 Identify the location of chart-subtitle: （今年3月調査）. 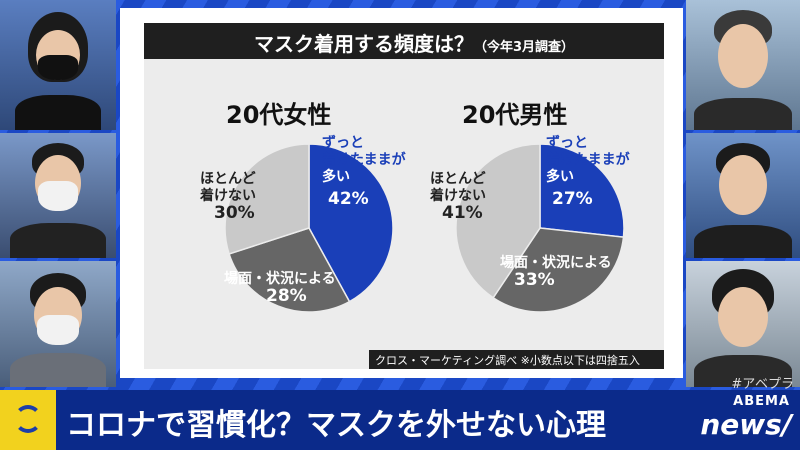
(524, 47).